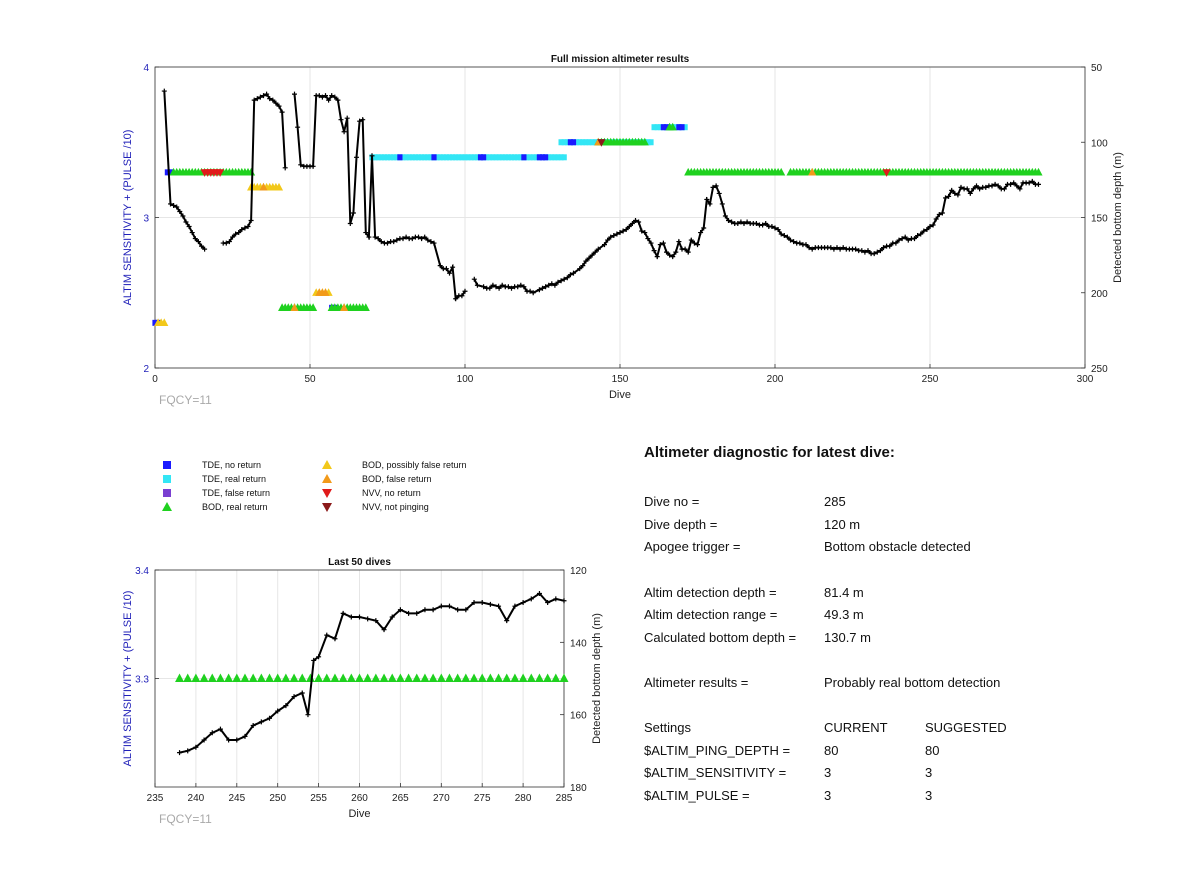 The width and height of the screenshot is (1200, 885). I want to click on x-tick-label: 280, so click(523, 798).